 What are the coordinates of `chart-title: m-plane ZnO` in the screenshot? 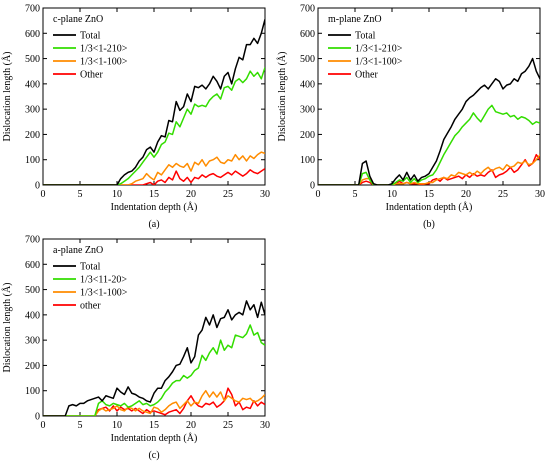 It's located at (355, 19).